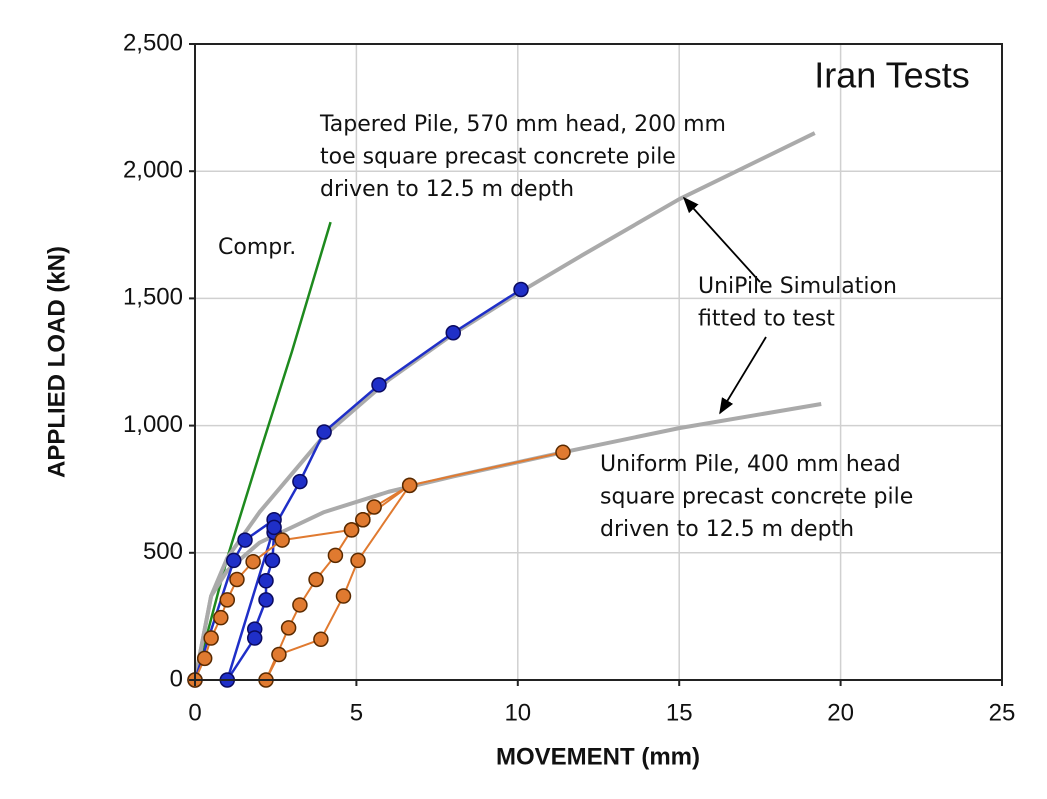  Describe the element at coordinates (766, 319) in the screenshot. I see `annotation: fitted to test` at that location.